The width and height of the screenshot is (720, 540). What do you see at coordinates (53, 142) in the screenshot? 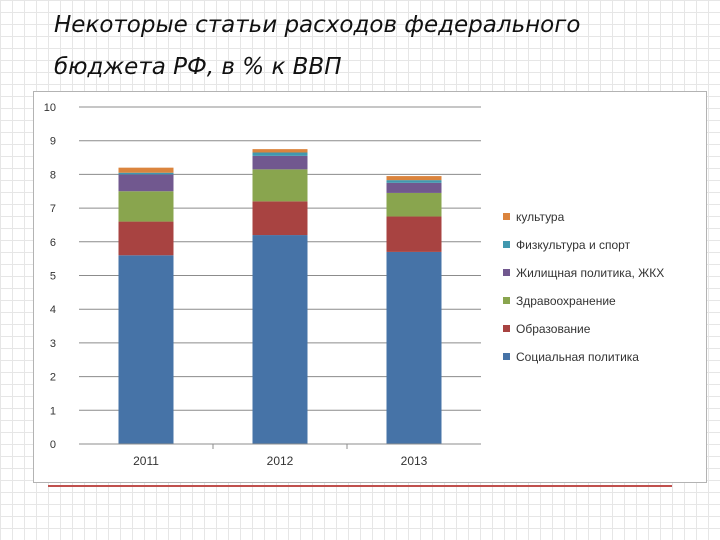
I see `y-tick-label: 9` at bounding box center [53, 142].